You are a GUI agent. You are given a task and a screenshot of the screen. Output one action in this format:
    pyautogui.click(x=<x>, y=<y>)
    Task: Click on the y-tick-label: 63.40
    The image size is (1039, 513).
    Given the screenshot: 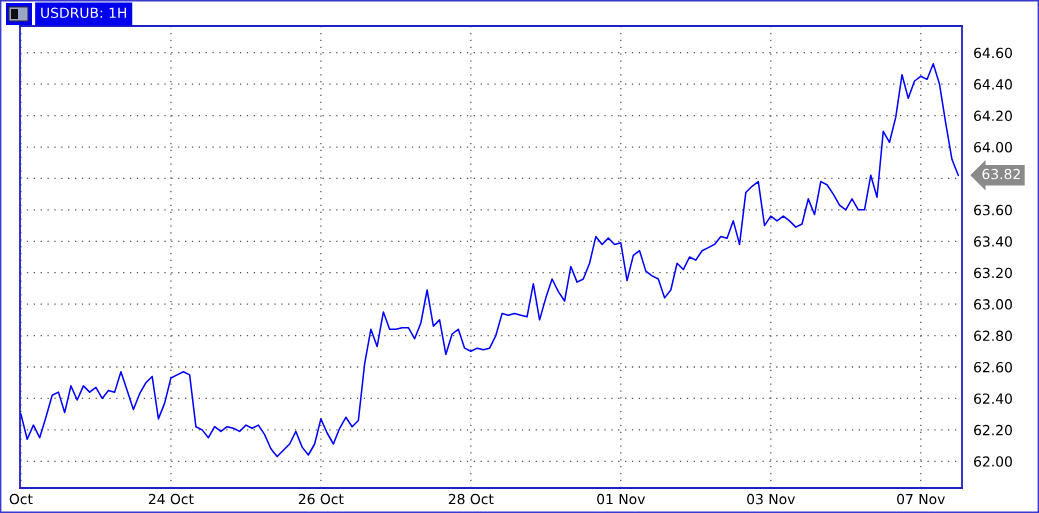 What is the action you would take?
    pyautogui.click(x=993, y=241)
    